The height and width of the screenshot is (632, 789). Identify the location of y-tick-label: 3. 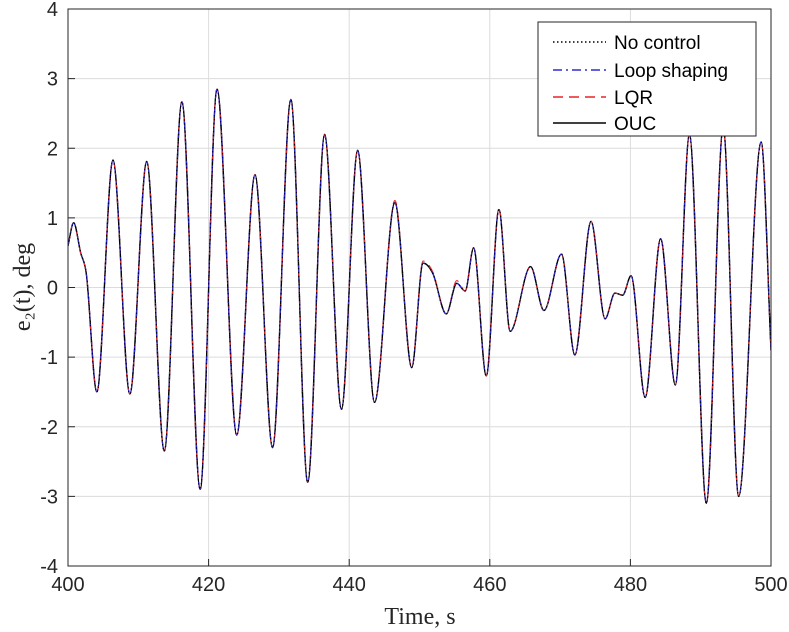
(52, 80).